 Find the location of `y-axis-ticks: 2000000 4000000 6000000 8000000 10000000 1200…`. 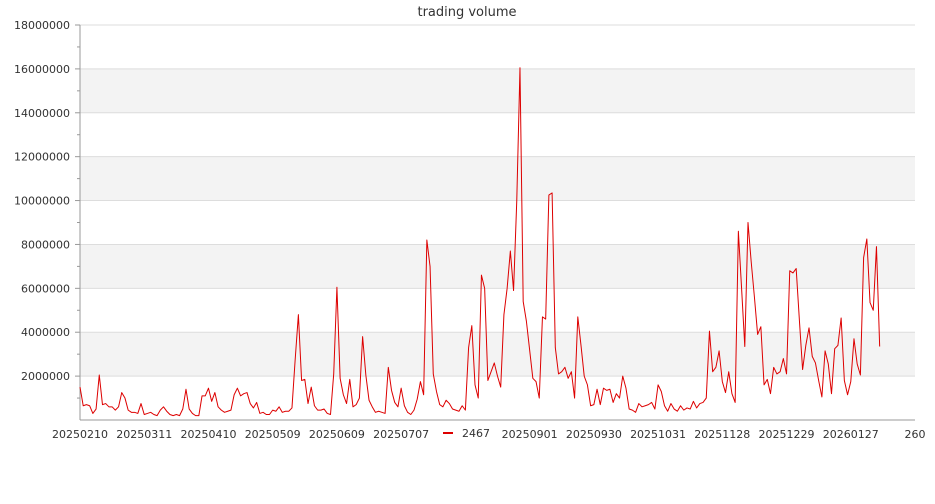

y-axis-ticks: 2000000 4000000 6000000 8000000 10000000 1200… is located at coordinates (47, 209).